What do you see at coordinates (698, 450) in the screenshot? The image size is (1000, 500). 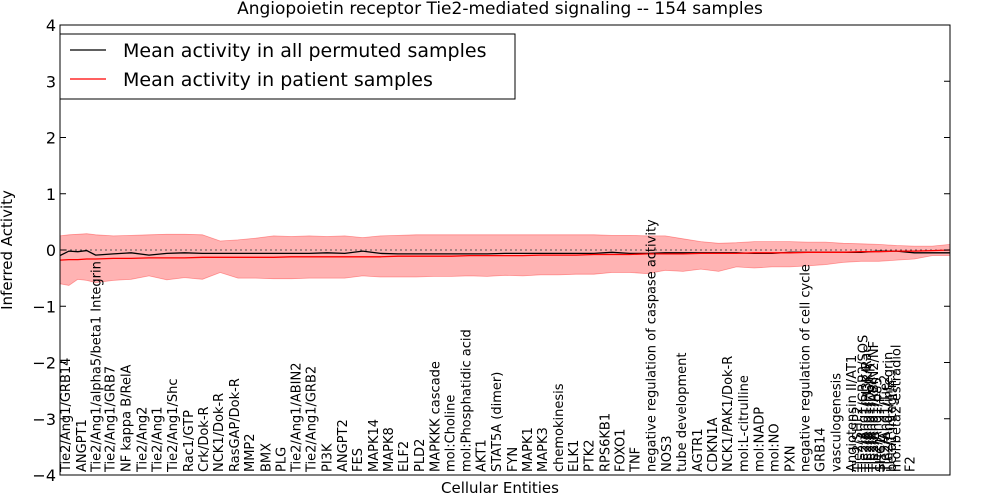 I see `entity-label: AGTR1` at bounding box center [698, 450].